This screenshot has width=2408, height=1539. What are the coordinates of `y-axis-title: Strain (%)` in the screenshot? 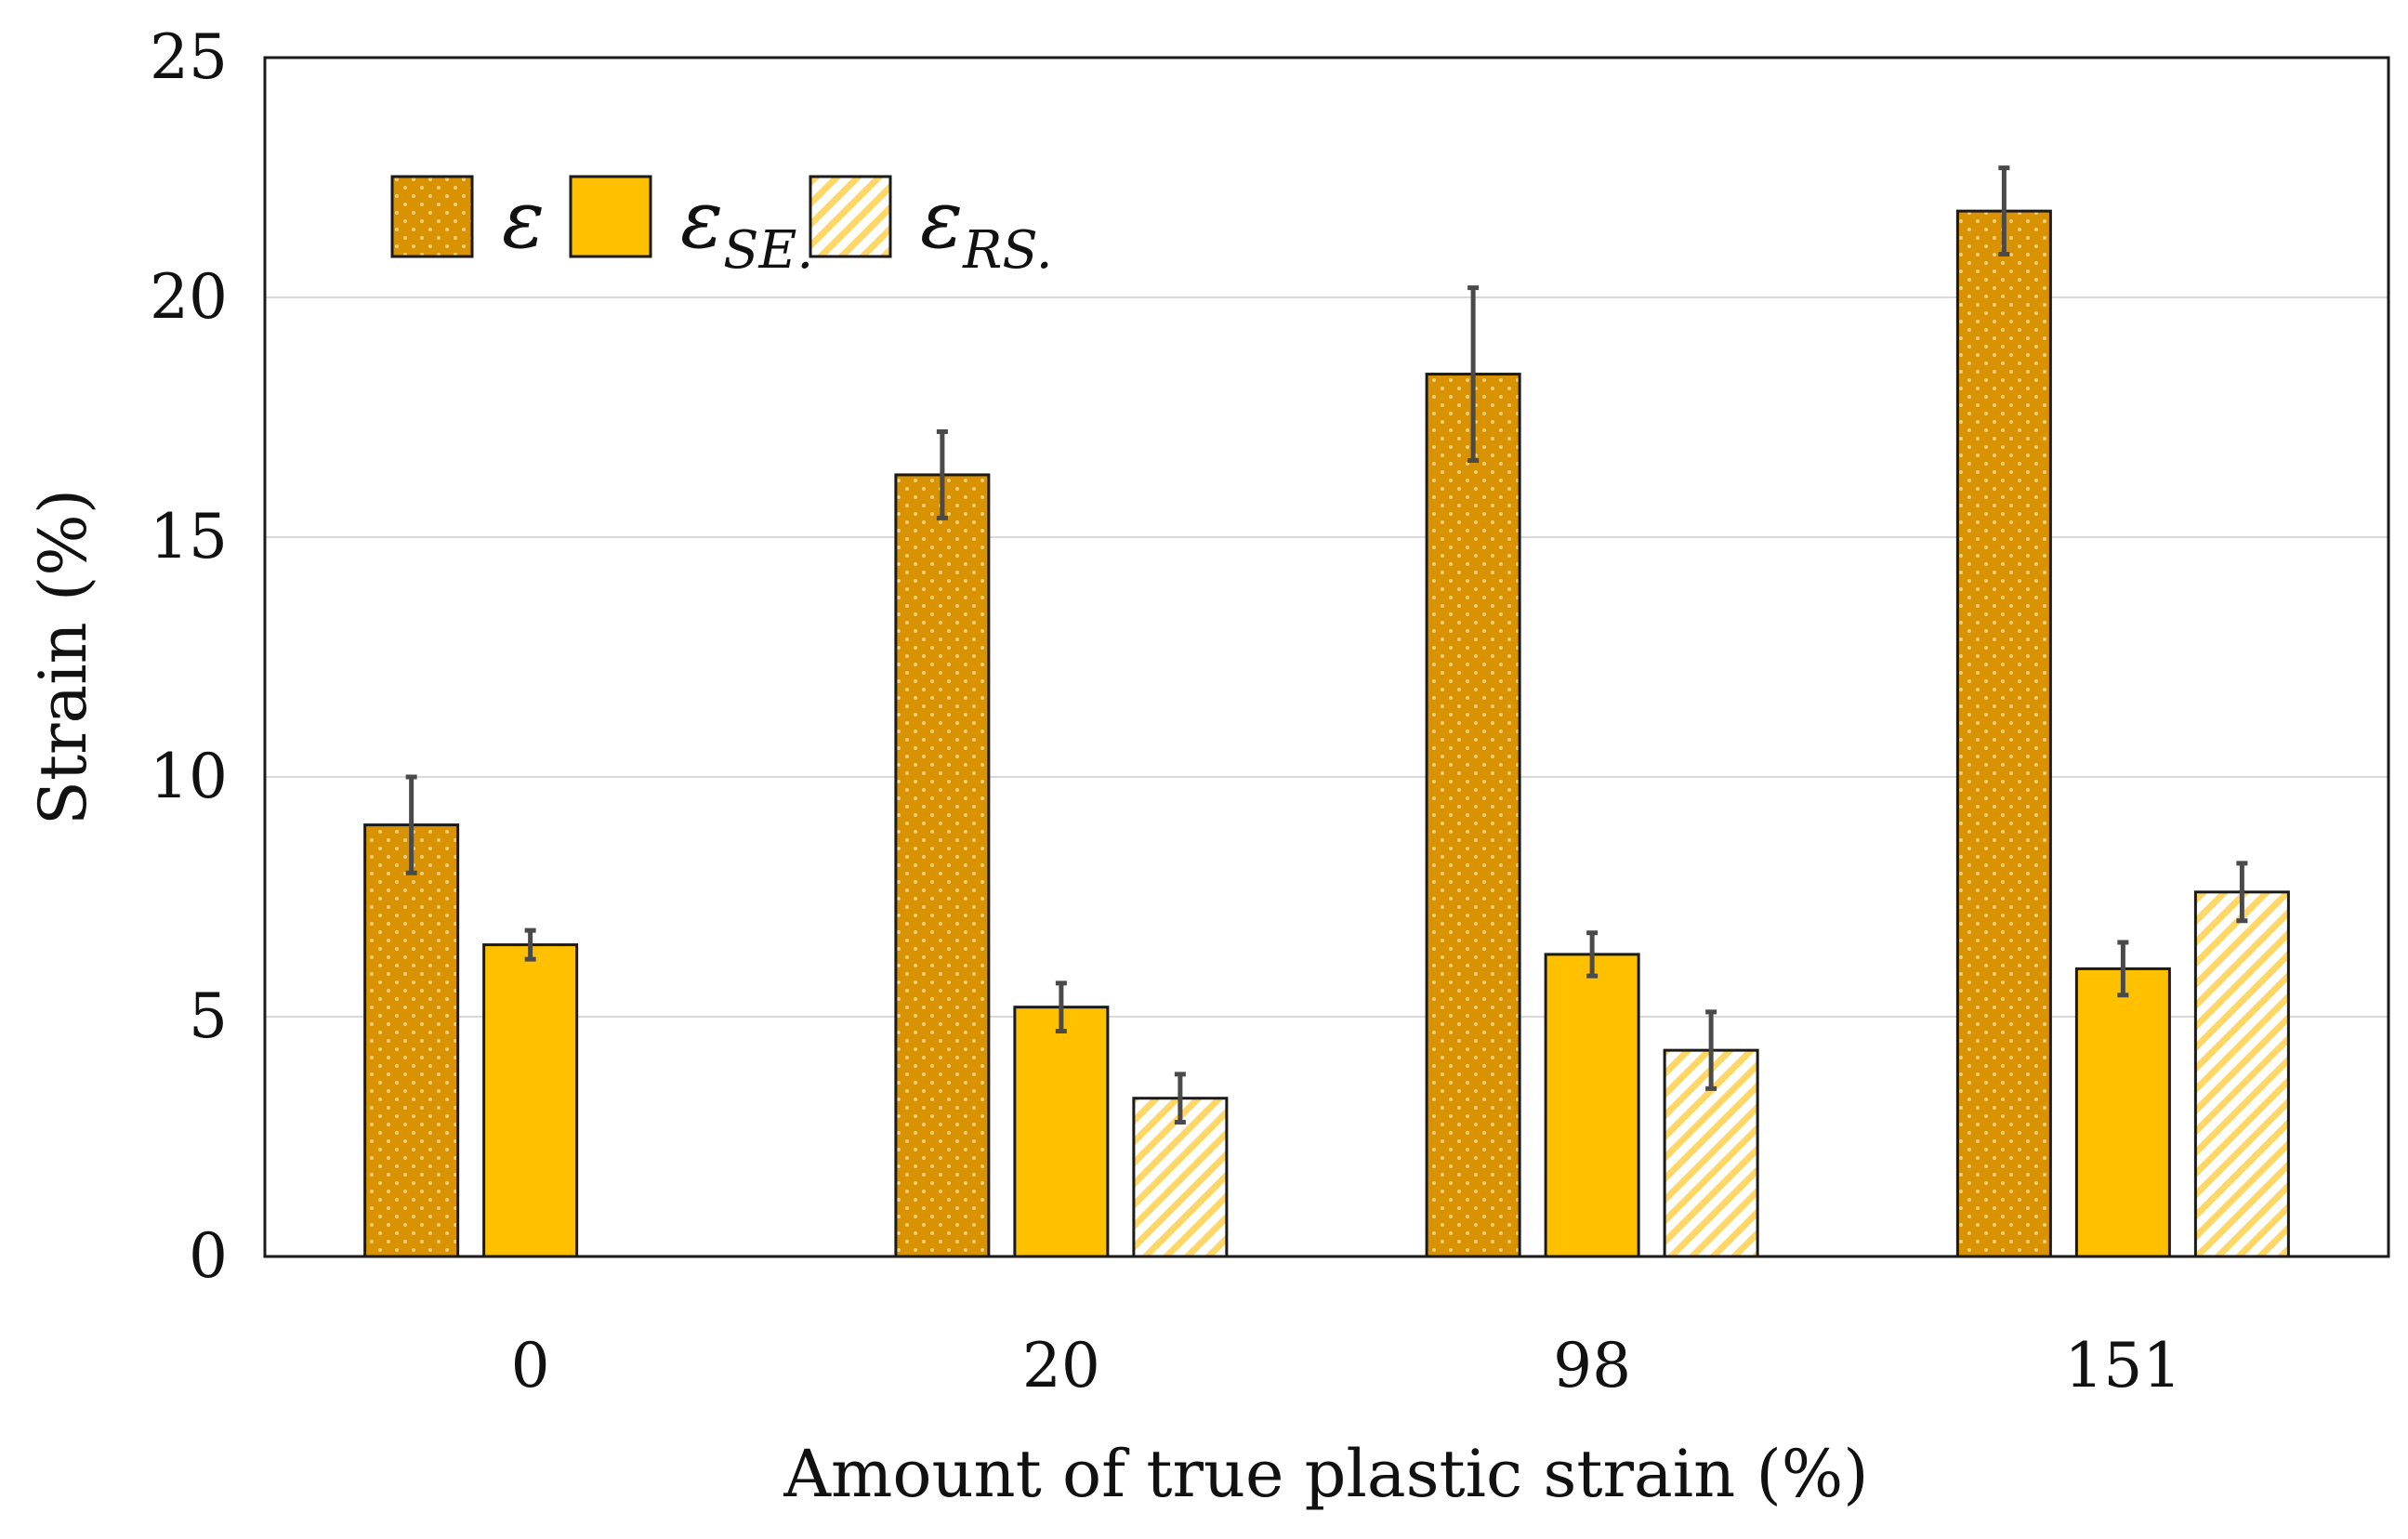 It's located at (63, 657).